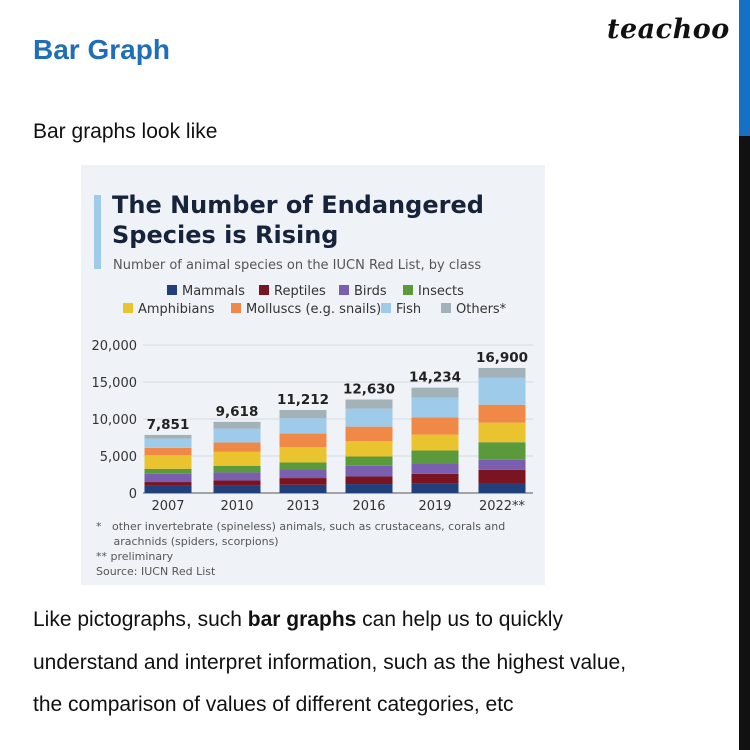  I want to click on y-tick-label: 20,000, so click(115, 346).